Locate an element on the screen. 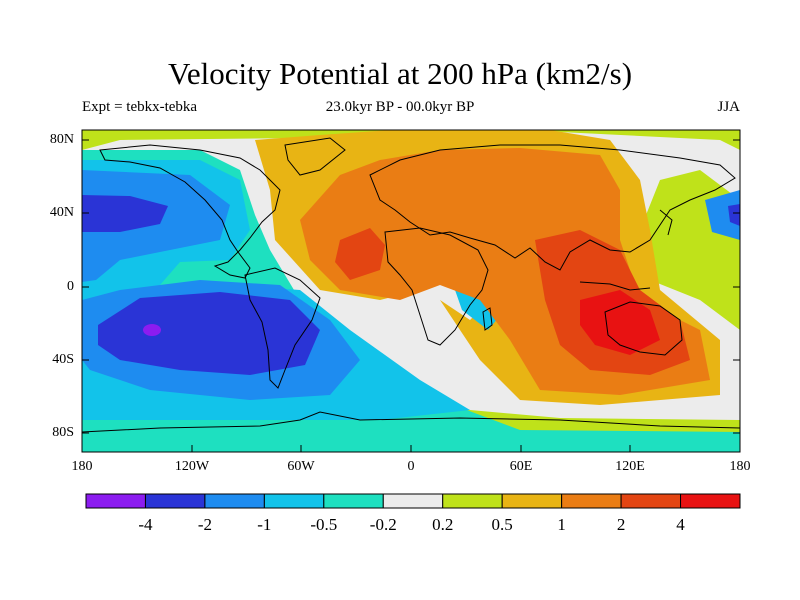 The height and width of the screenshot is (600, 800). y-label-80n: 80N is located at coordinates (61, 139).